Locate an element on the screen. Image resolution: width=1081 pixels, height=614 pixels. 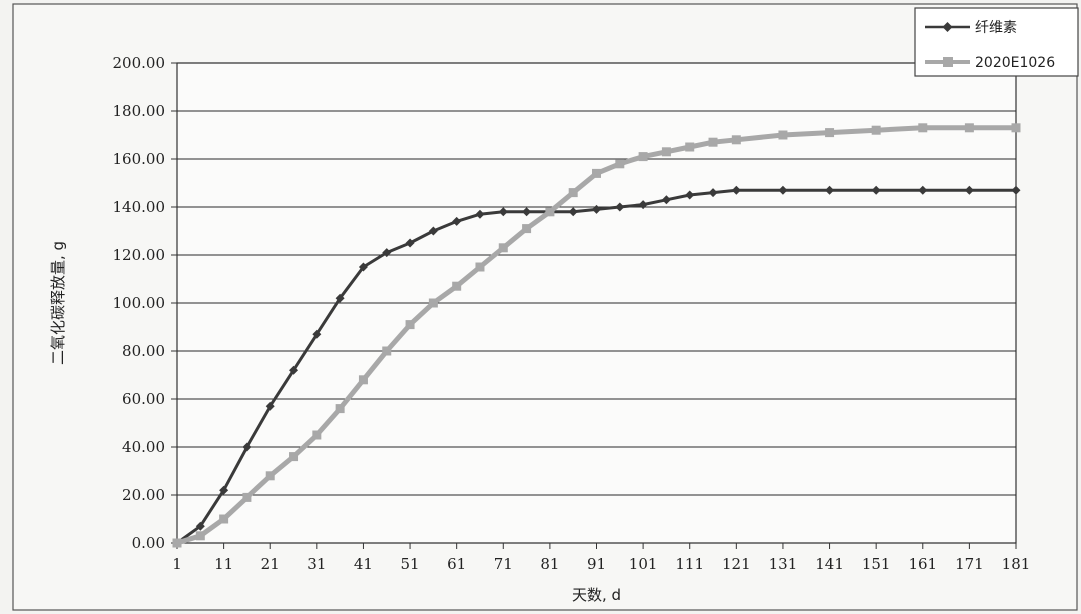
y-tick-label: 40.00 is located at coordinates (143, 447).